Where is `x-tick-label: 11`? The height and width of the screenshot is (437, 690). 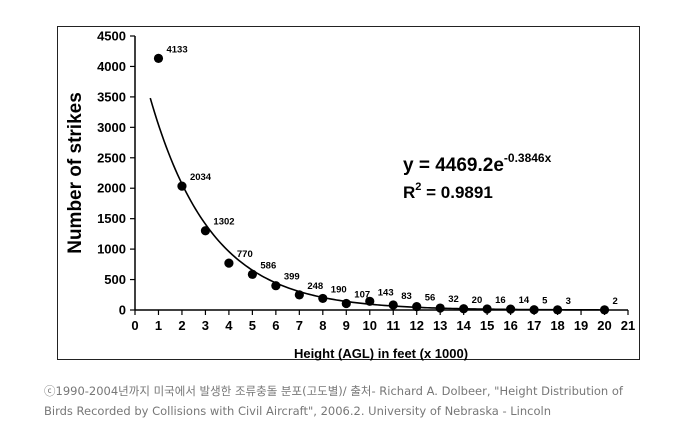
x-tick-label: 11 is located at coordinates (393, 325).